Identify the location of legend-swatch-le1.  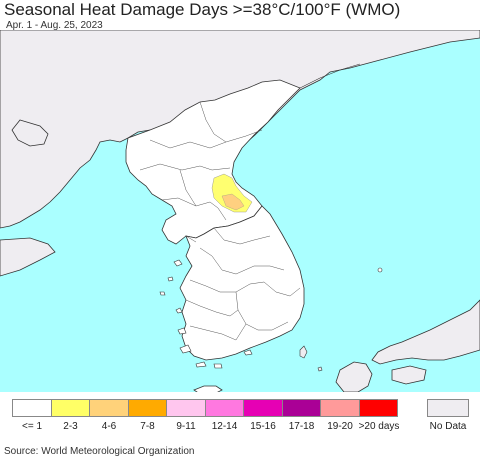
(32, 408).